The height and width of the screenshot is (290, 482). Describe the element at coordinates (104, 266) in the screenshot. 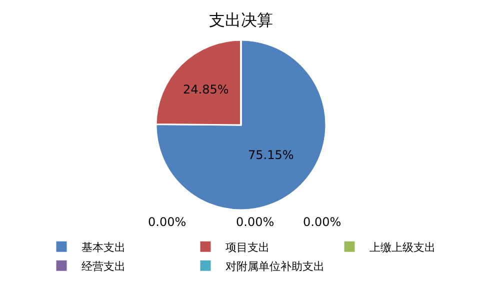

I see `legend-label: 经营支出` at that location.